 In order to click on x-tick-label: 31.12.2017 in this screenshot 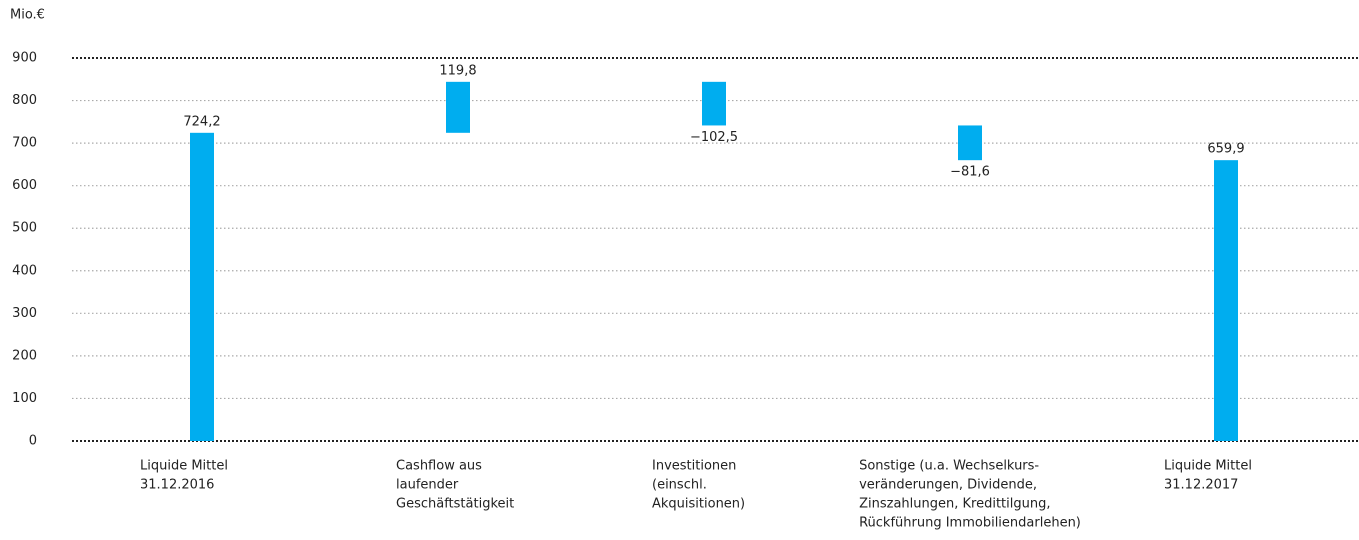, I will do `click(1201, 485)`.